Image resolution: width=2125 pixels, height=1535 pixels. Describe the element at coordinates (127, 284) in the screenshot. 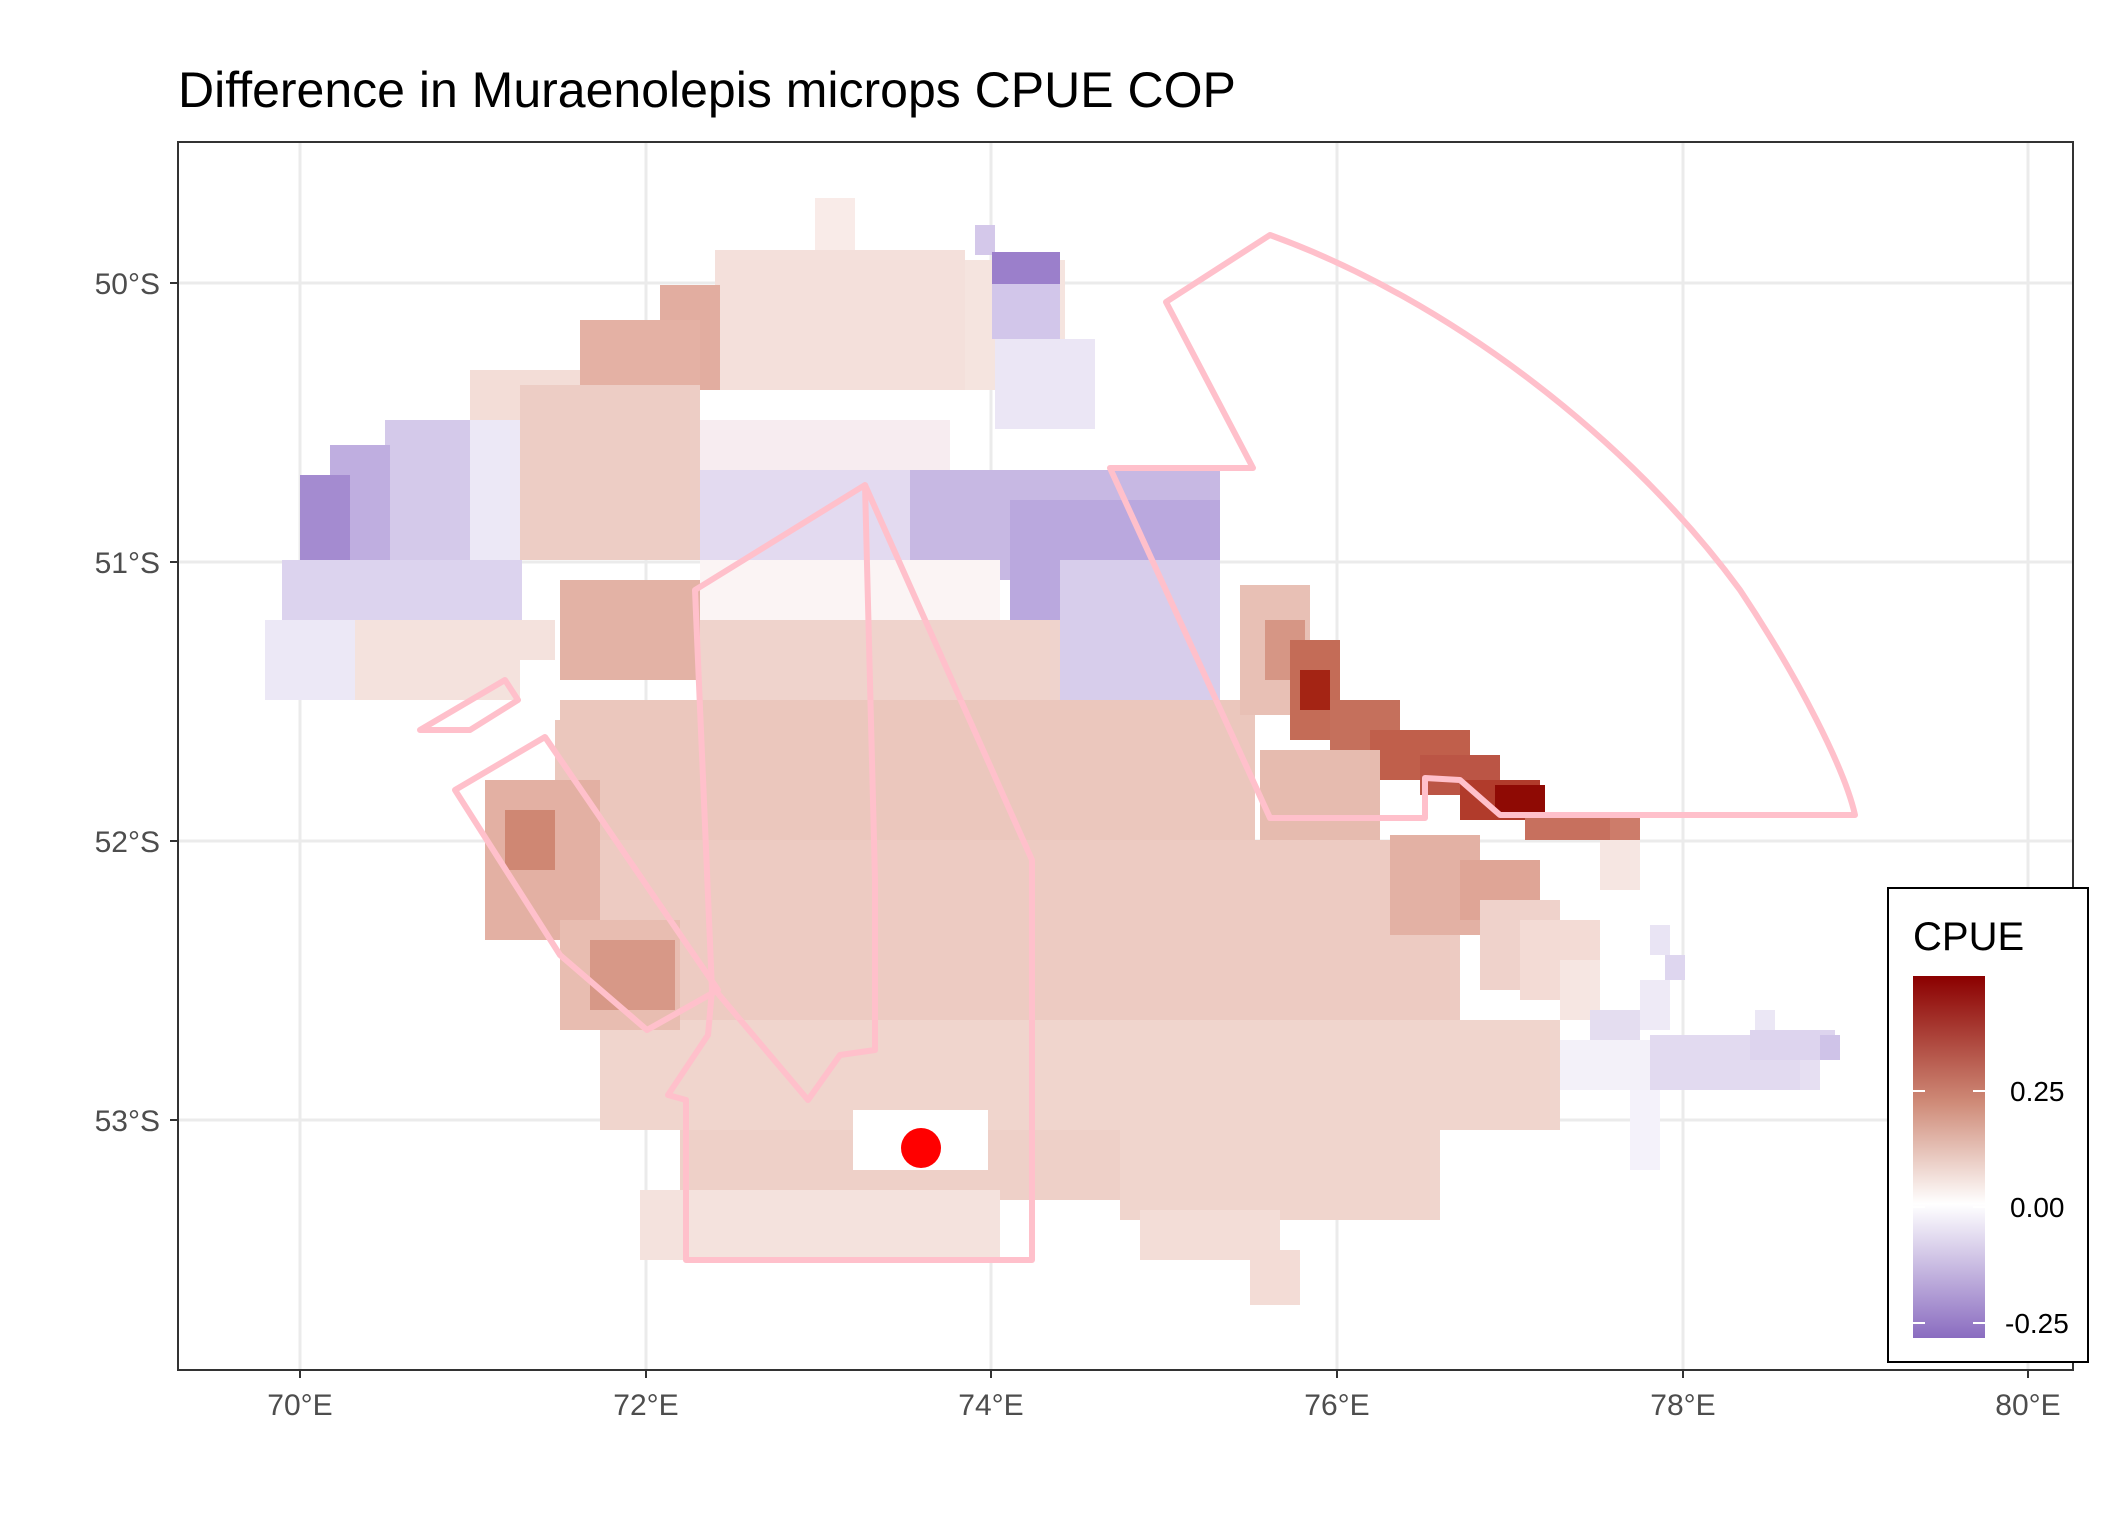

I see `y-tick-label: 50°S` at that location.